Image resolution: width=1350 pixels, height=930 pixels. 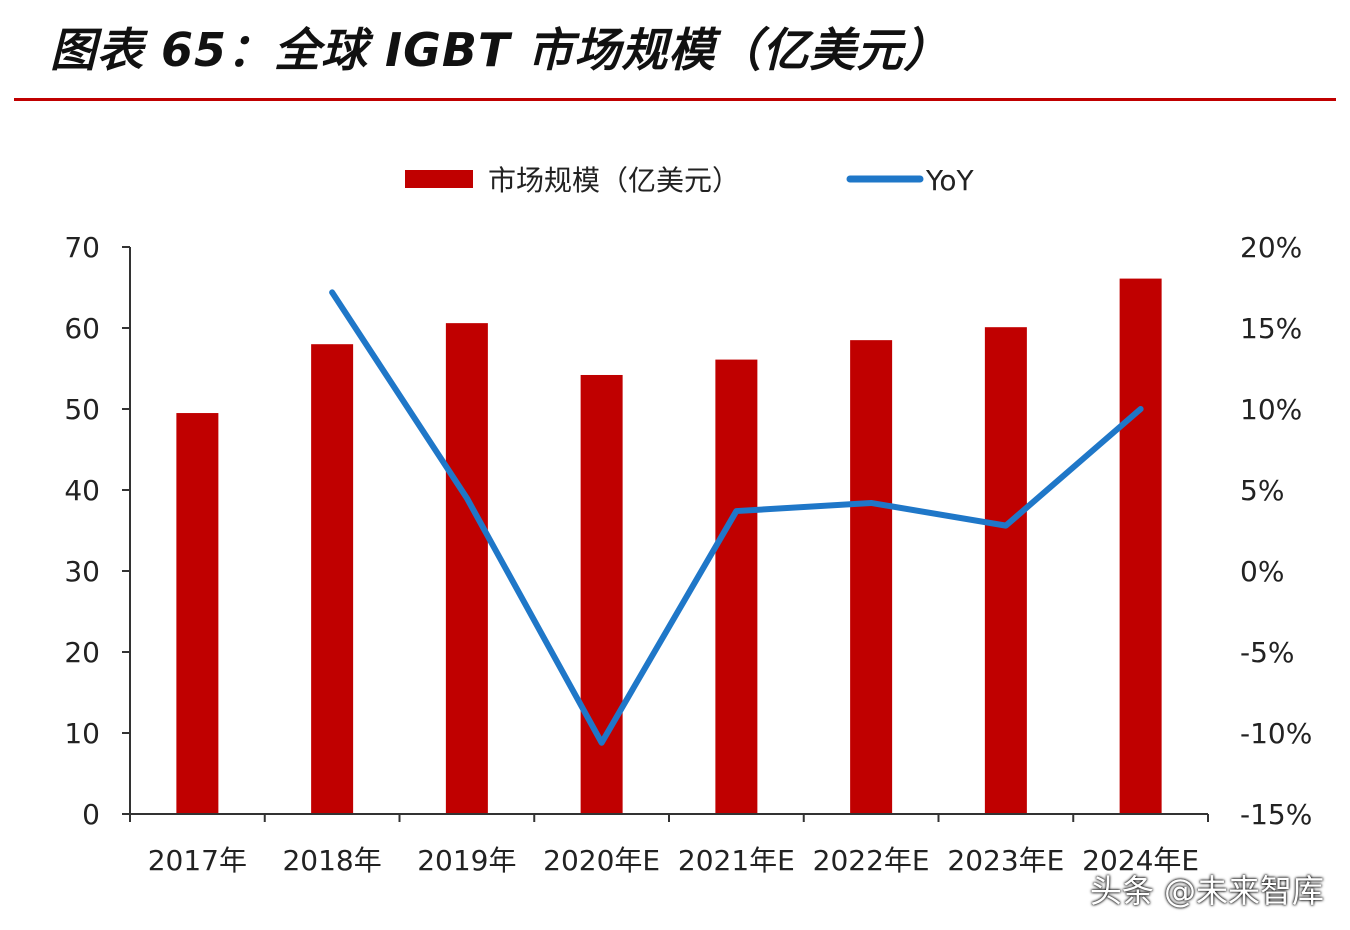 What do you see at coordinates (500, 50) in the screenshot?
I see `page-title: 图表 65：全球 IGBT 市场规模（亿美元）` at bounding box center [500, 50].